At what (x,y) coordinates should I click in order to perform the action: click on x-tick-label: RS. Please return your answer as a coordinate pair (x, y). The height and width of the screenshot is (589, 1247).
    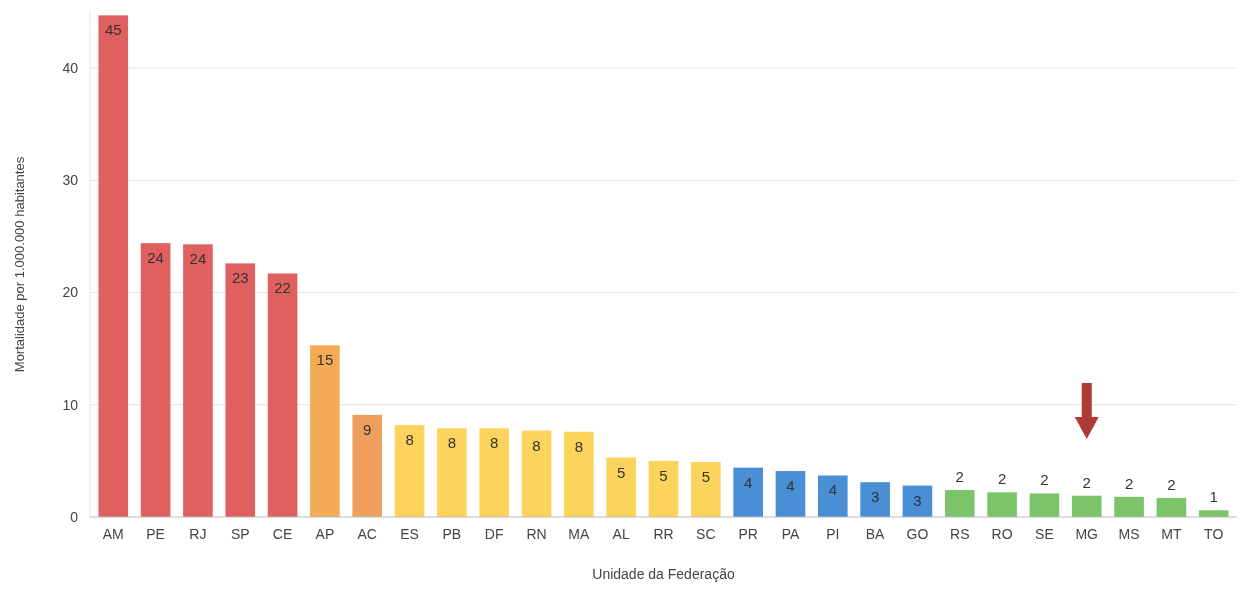
    Looking at the image, I should click on (960, 534).